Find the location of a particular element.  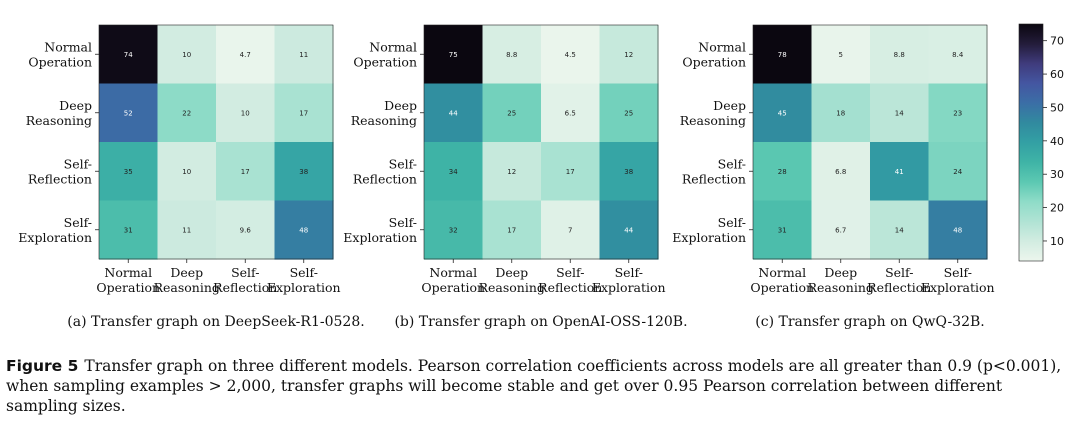

cell-value-label: 8.4 is located at coordinates (958, 55).